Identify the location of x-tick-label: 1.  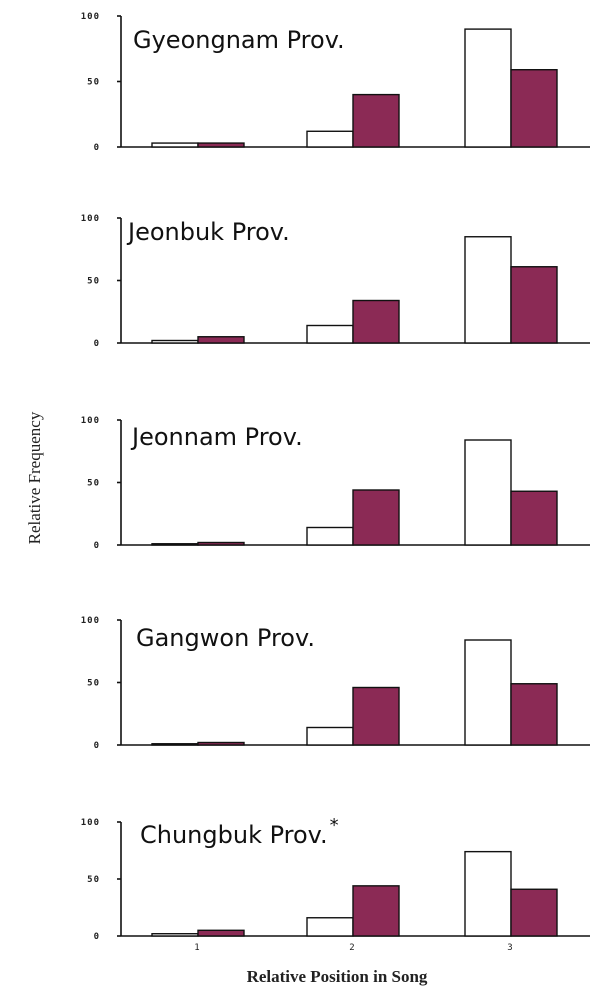
(196, 948).